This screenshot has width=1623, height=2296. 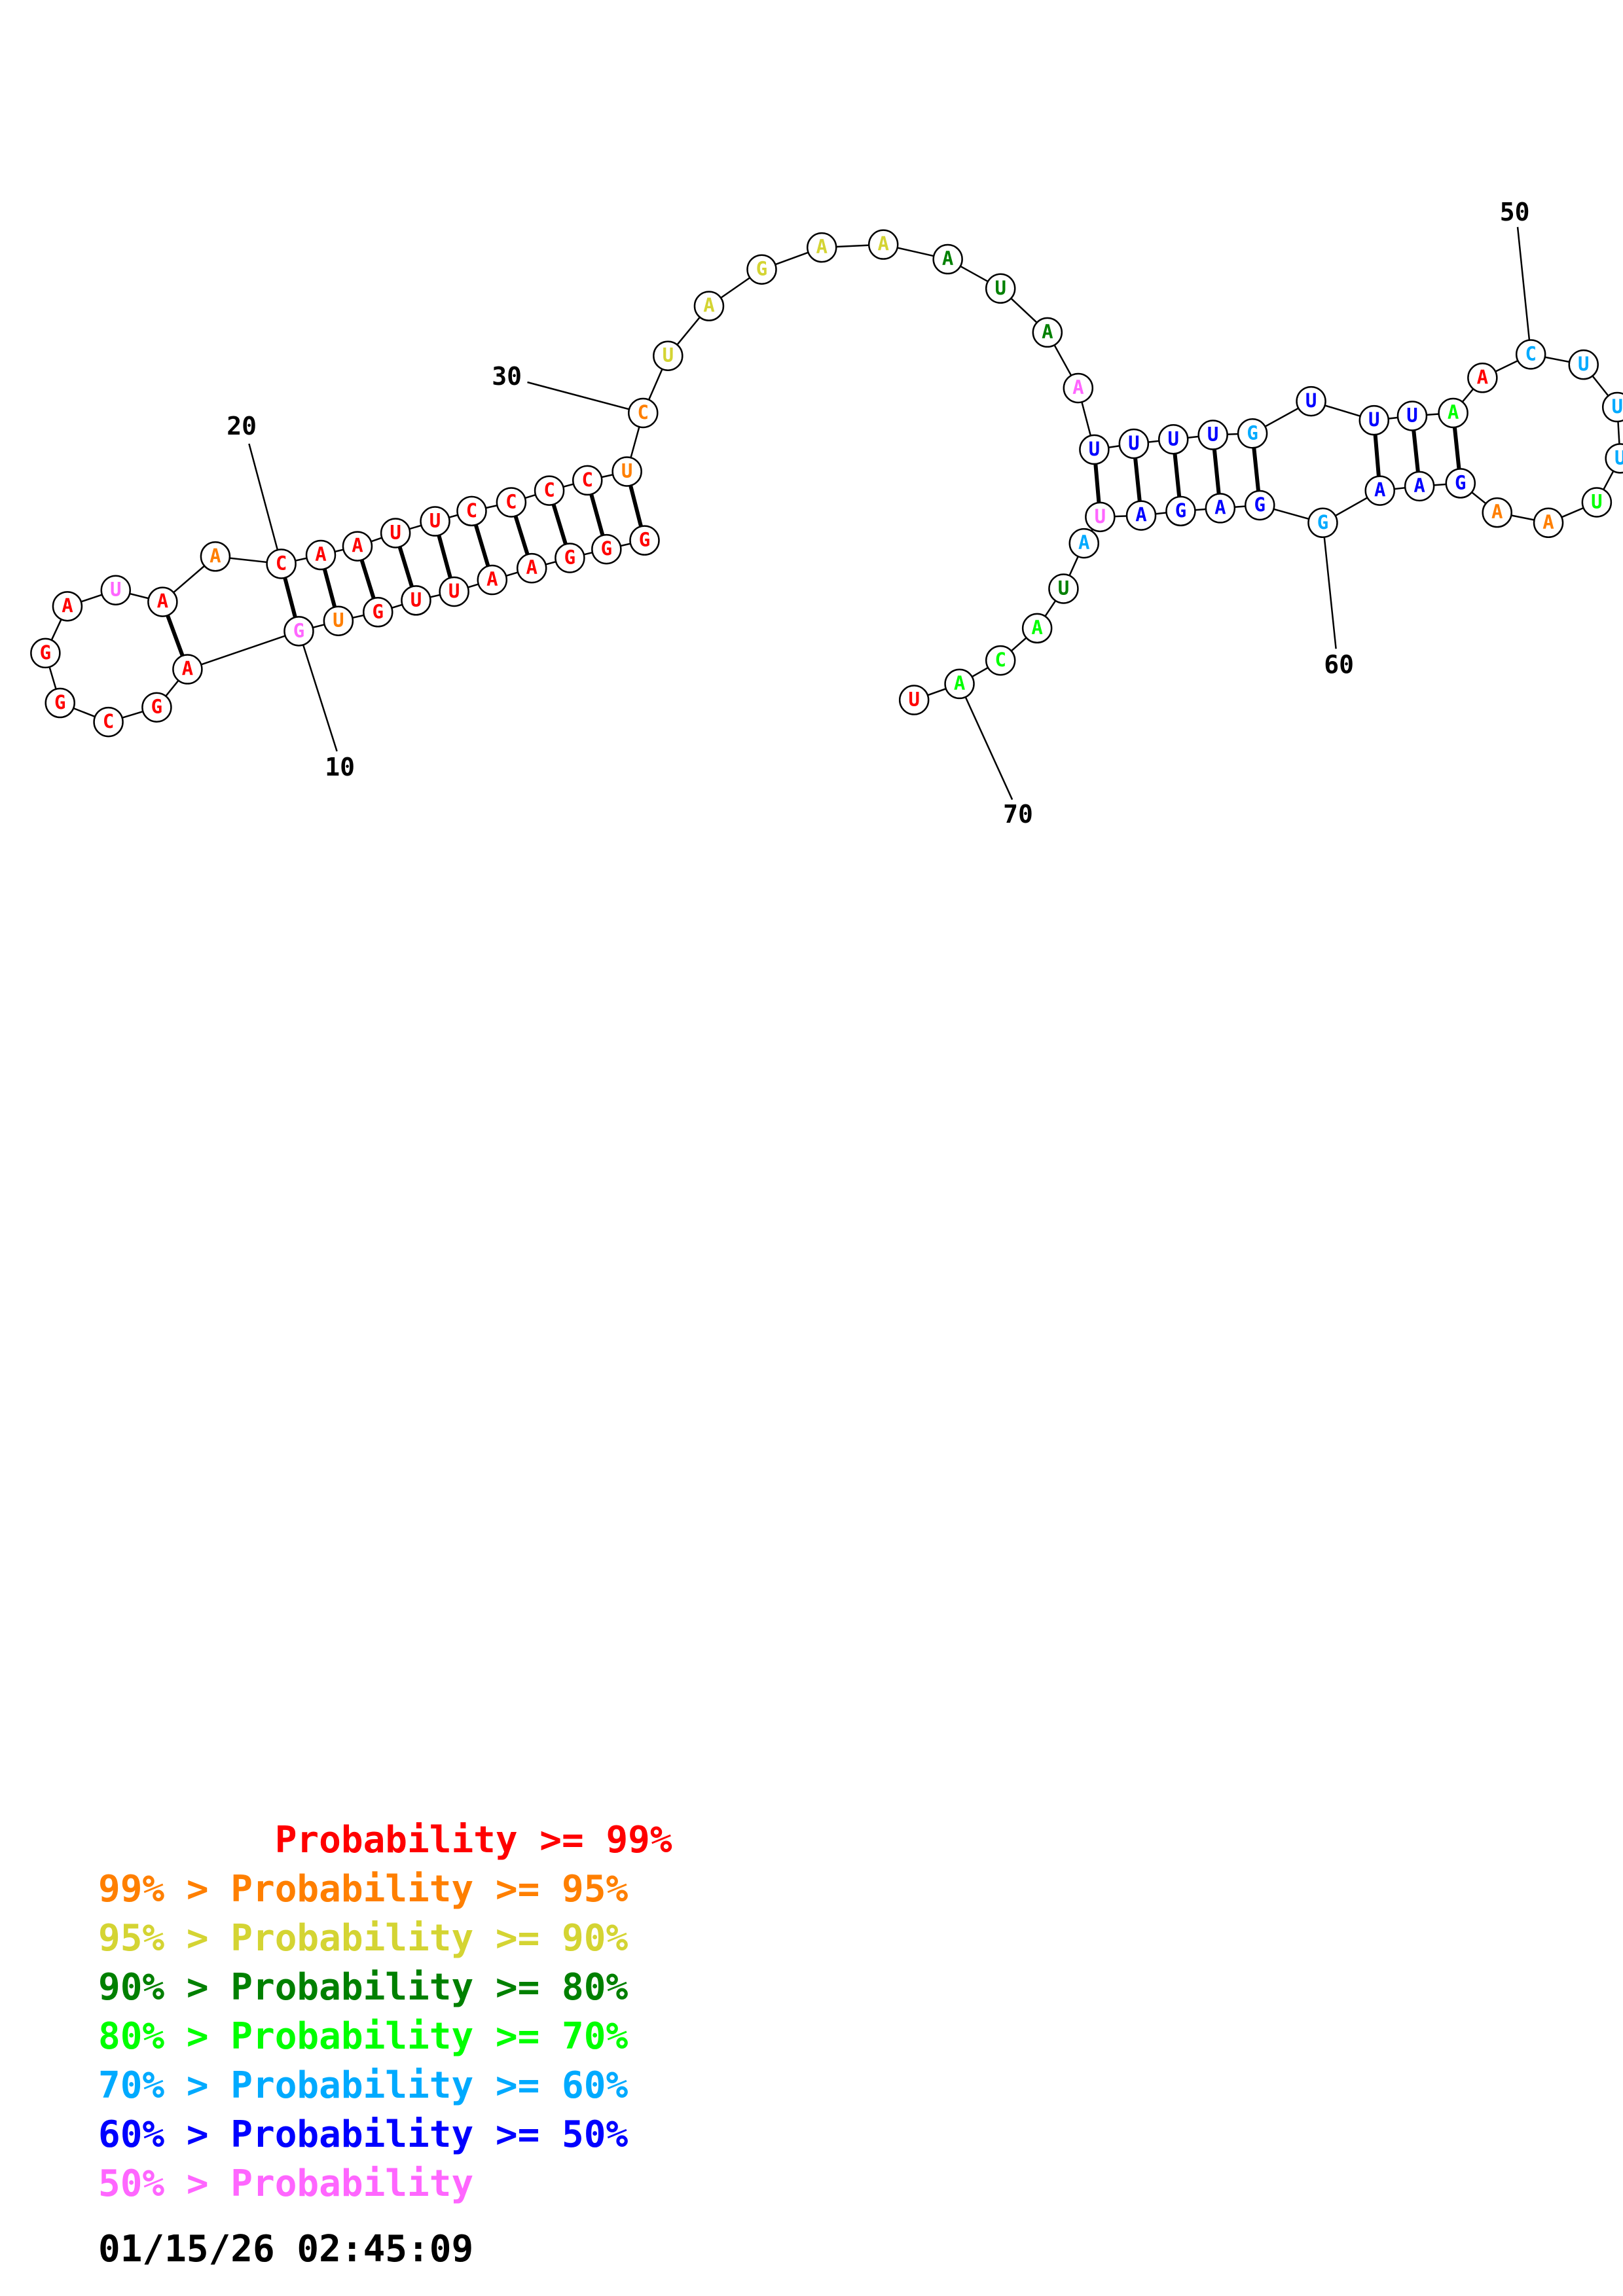 What do you see at coordinates (363, 2134) in the screenshot?
I see `legend-entry: 60% > Probability >= 50%` at bounding box center [363, 2134].